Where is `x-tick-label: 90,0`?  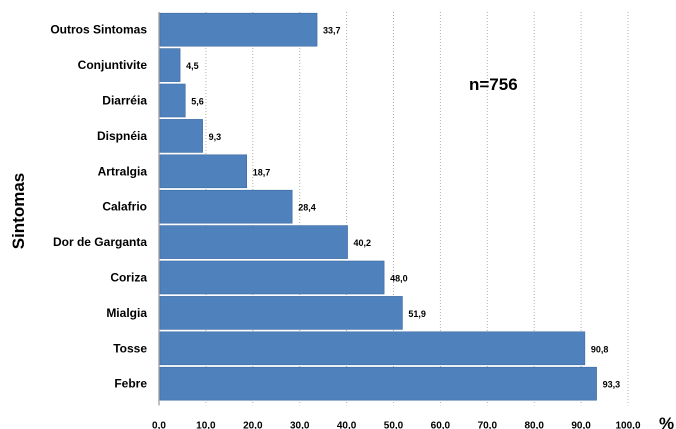 x-tick-label: 90,0 is located at coordinates (581, 424).